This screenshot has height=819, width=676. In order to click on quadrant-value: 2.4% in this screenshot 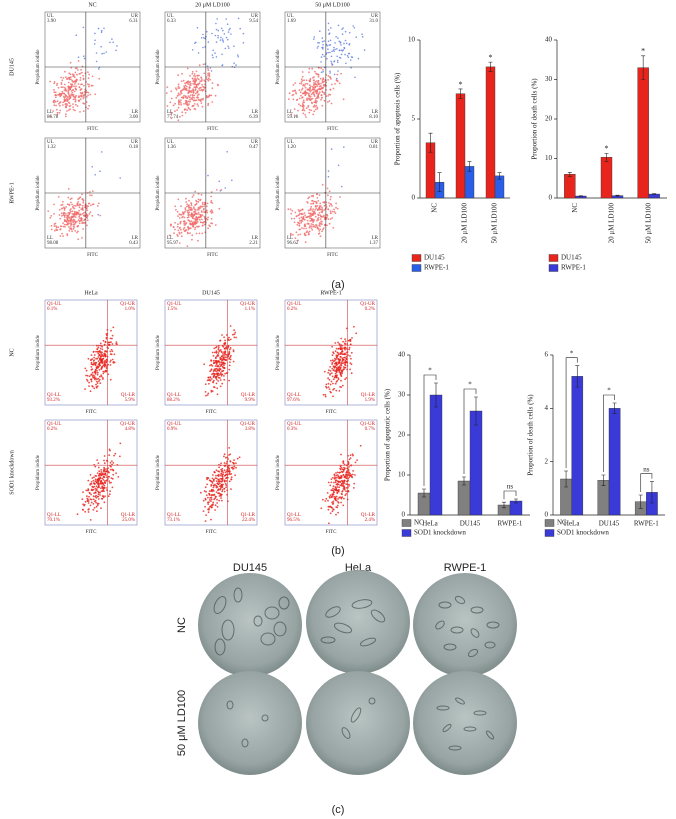, I will do `click(370, 520)`.